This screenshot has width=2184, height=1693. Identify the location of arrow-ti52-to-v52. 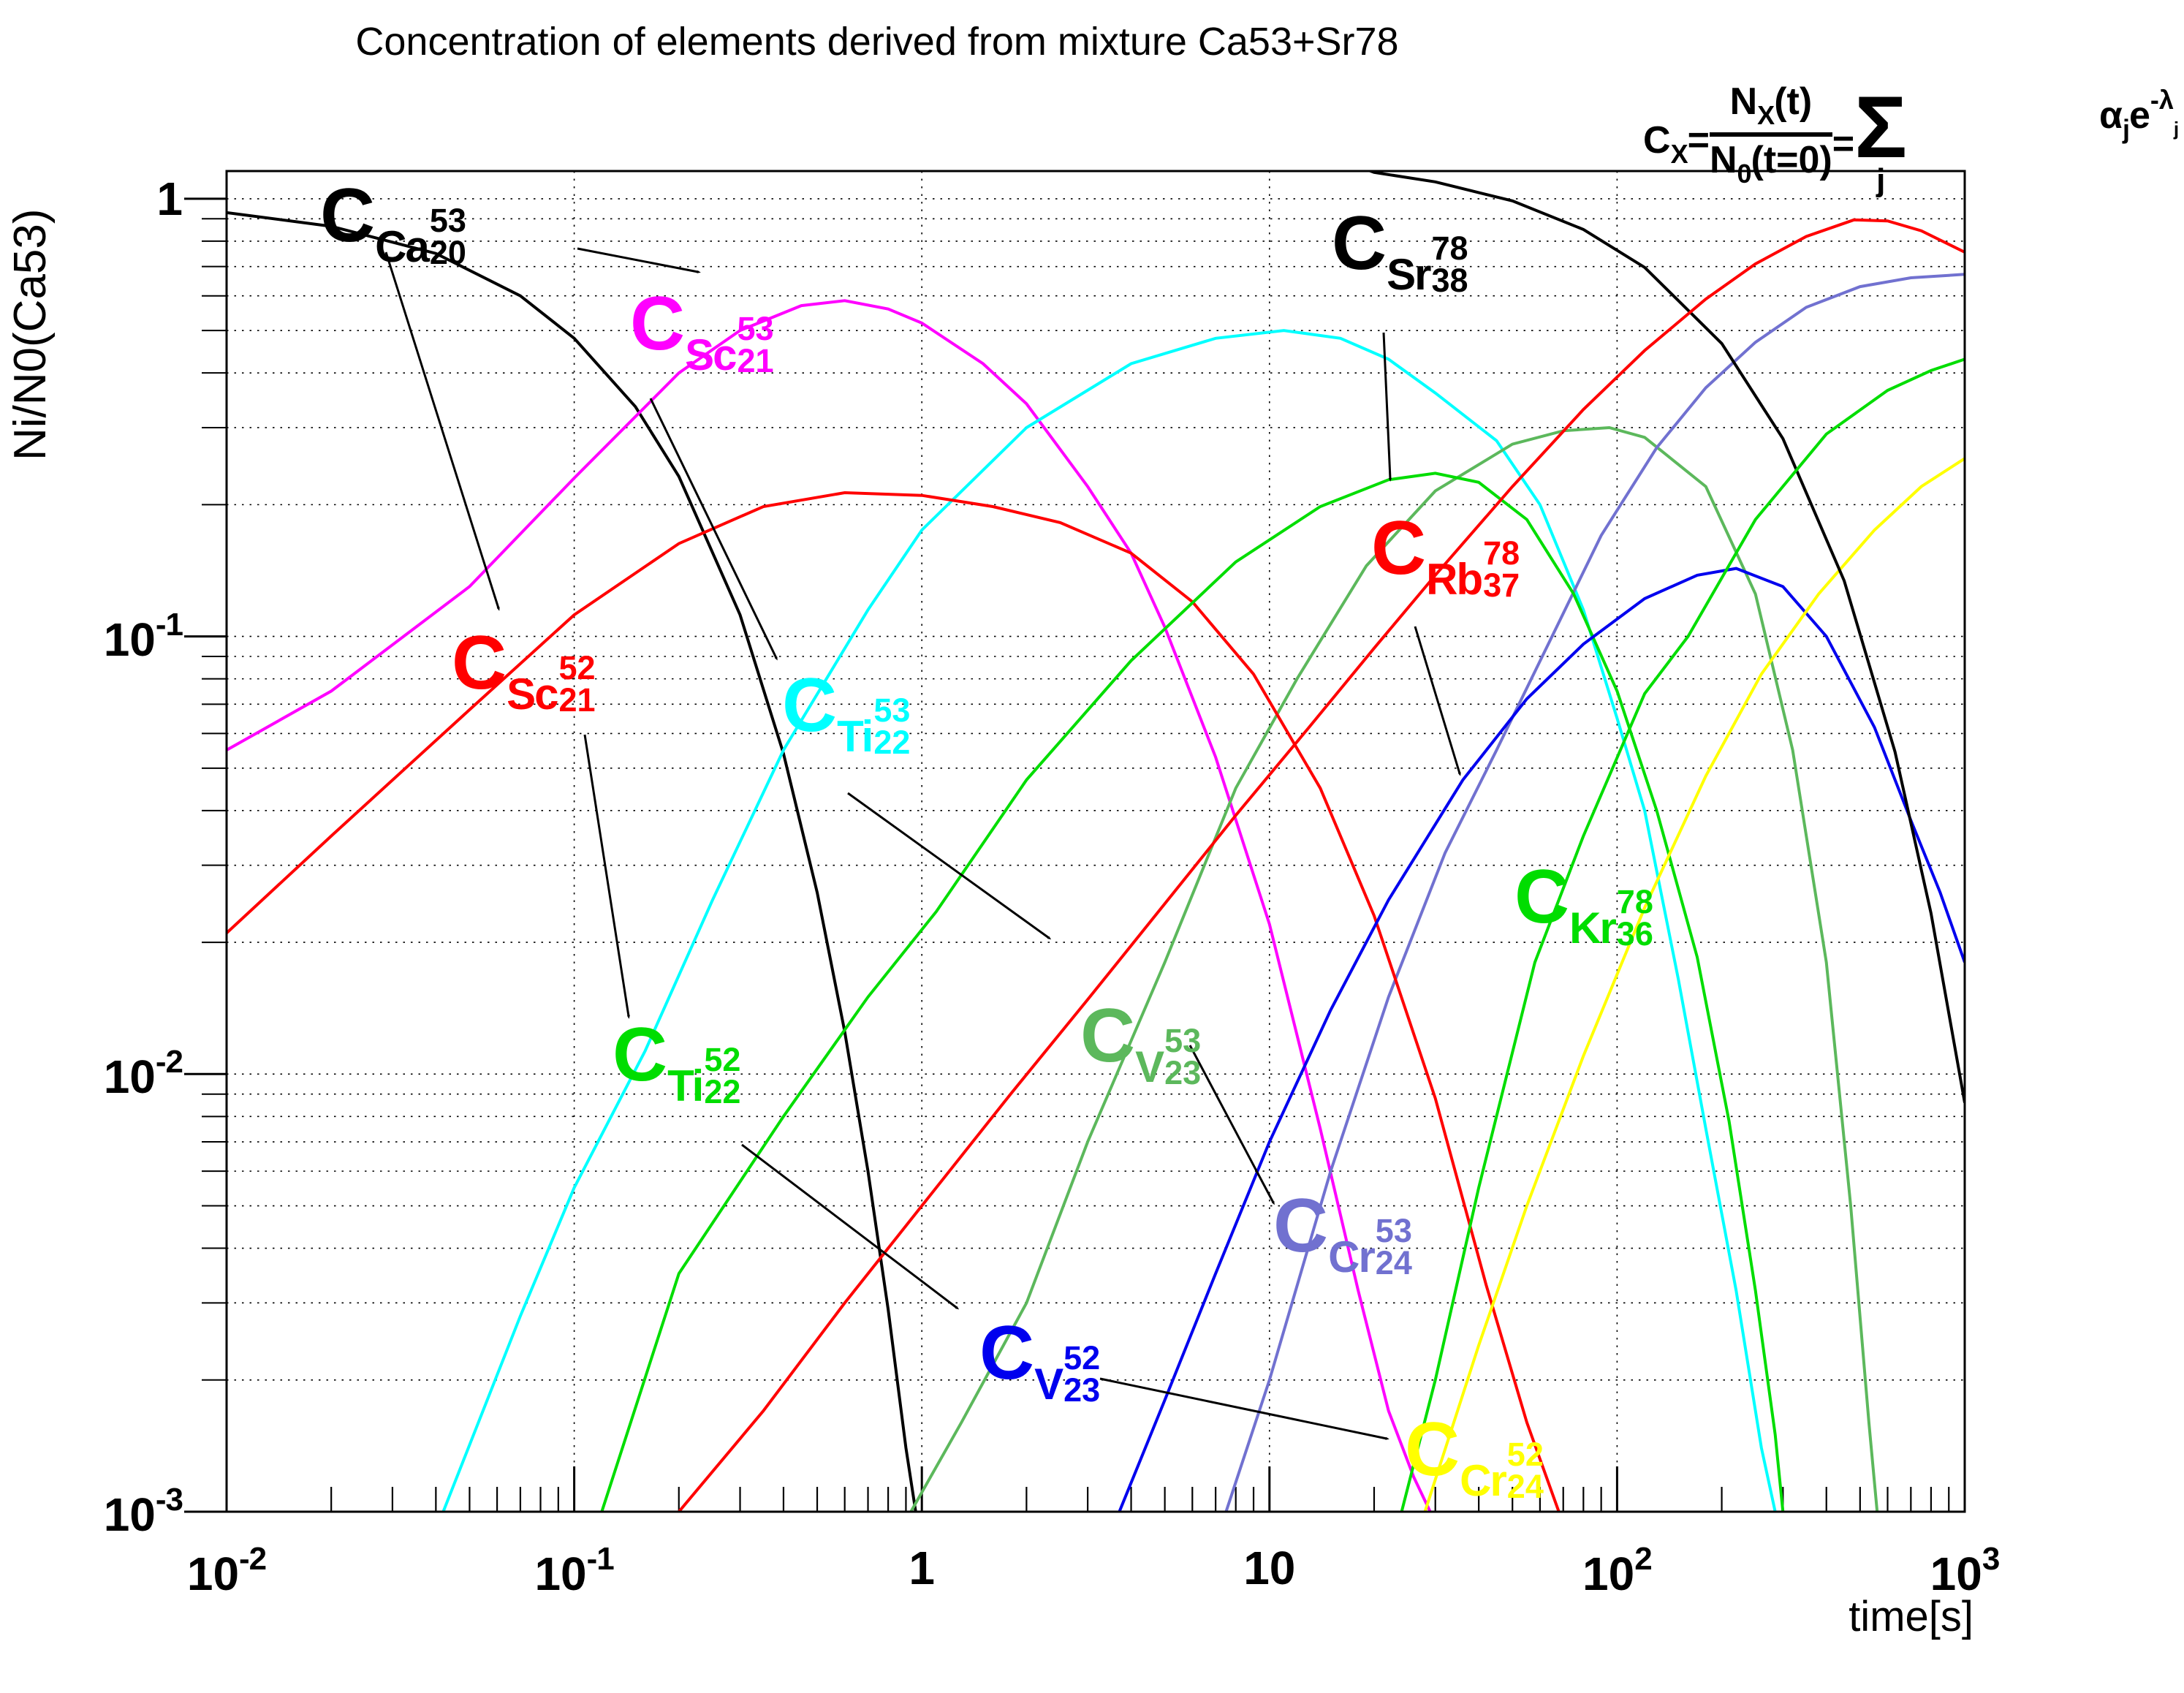
(849, 1225).